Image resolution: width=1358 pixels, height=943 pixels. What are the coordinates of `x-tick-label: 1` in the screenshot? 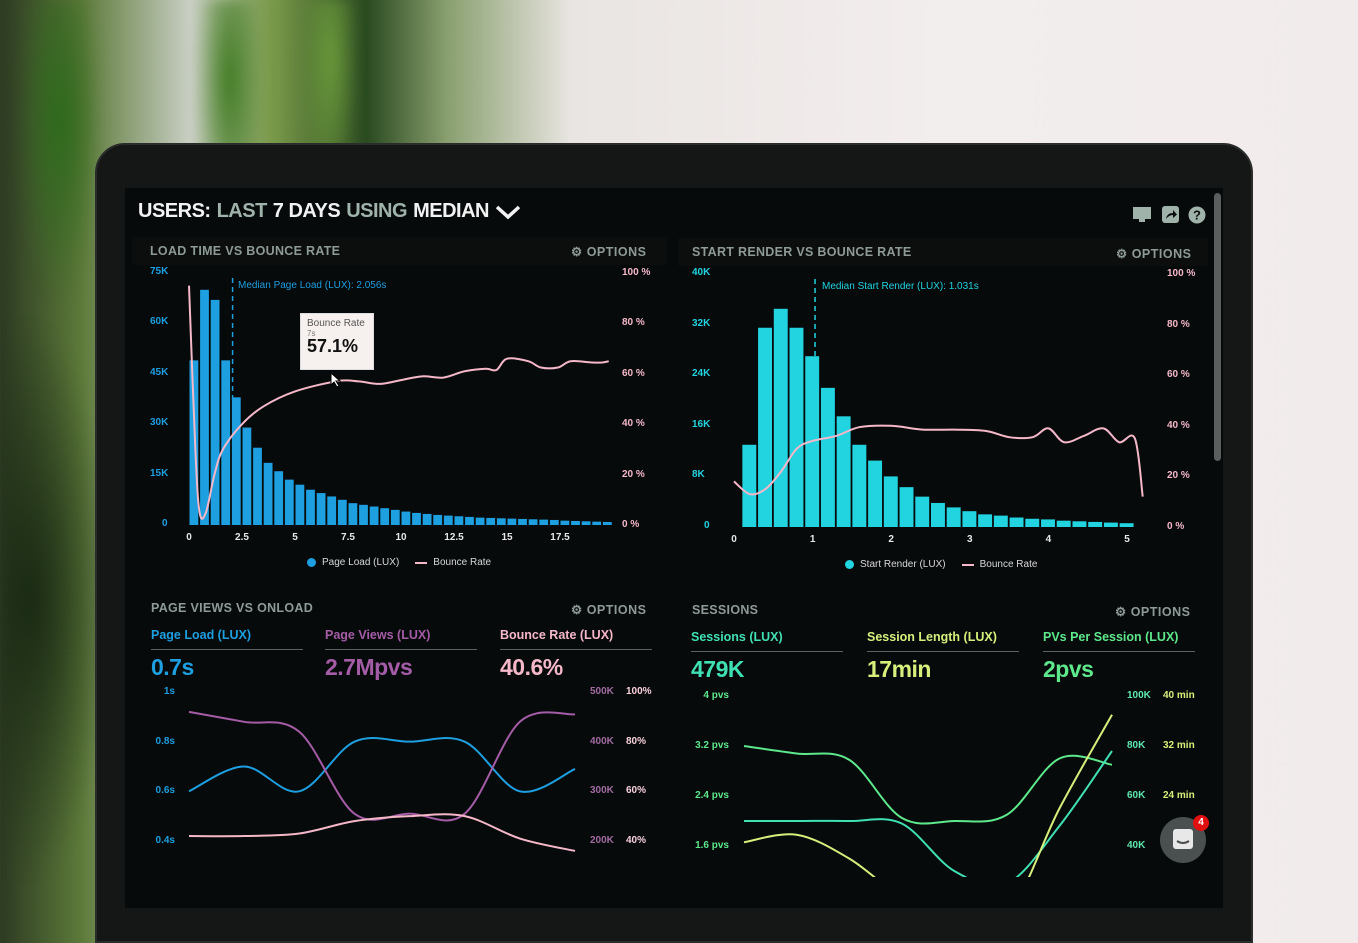 It's located at (812, 539).